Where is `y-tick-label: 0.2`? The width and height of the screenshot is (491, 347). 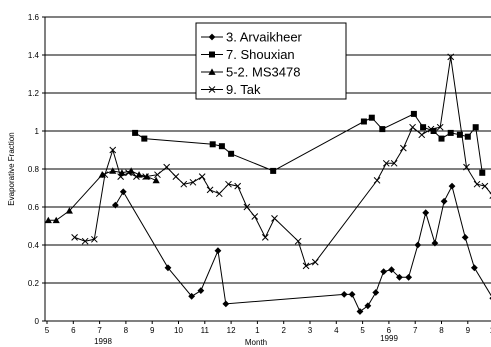
y-tick-label: 0.2 is located at coordinates (34, 283).